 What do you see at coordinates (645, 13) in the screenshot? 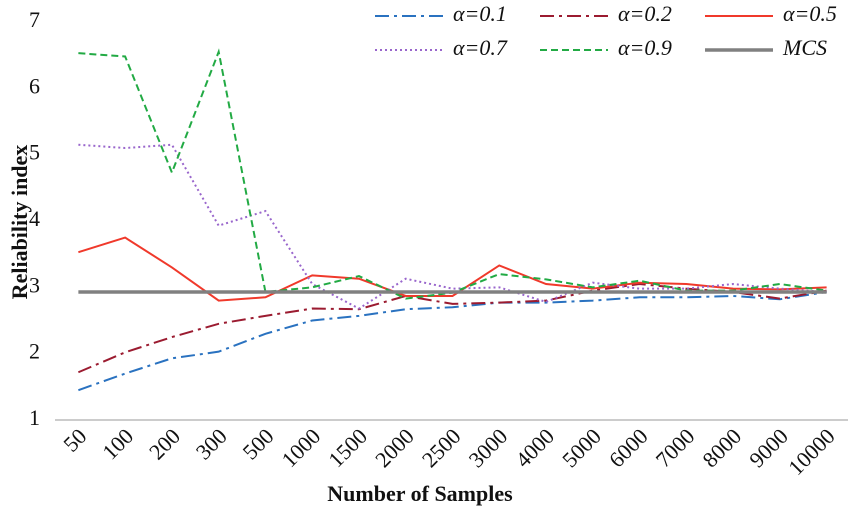
I see `legend-label: α=0.2` at bounding box center [645, 13].